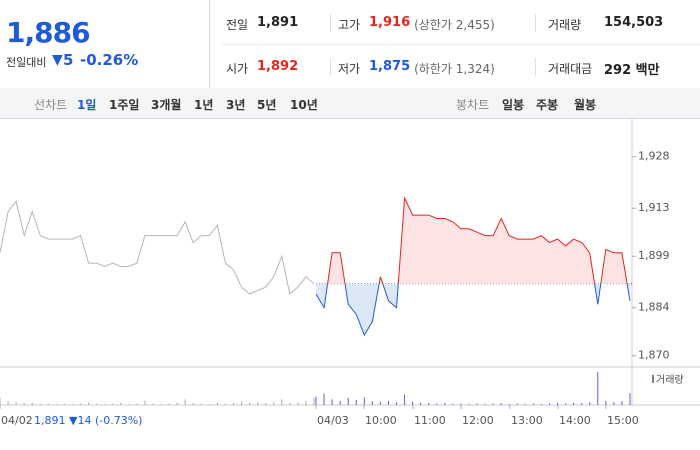 This screenshot has width=700, height=450. What do you see at coordinates (48, 32) in the screenshot?
I see `price: 1,886` at bounding box center [48, 32].